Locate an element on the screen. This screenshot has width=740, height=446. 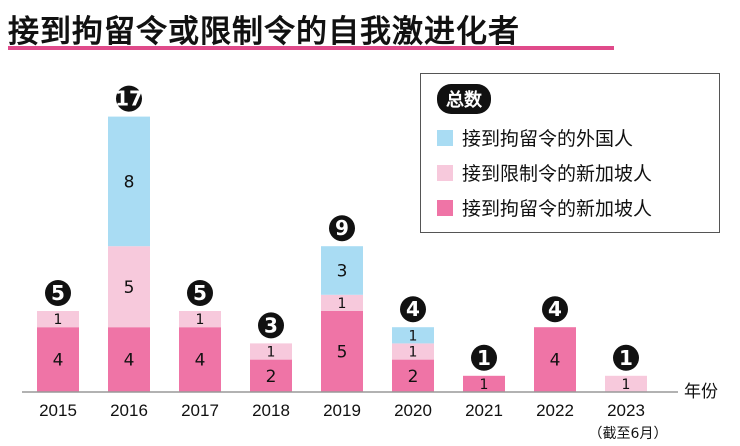
chart-title: 接到拘留令或限制令的自我激进化者 is located at coordinates (264, 32).